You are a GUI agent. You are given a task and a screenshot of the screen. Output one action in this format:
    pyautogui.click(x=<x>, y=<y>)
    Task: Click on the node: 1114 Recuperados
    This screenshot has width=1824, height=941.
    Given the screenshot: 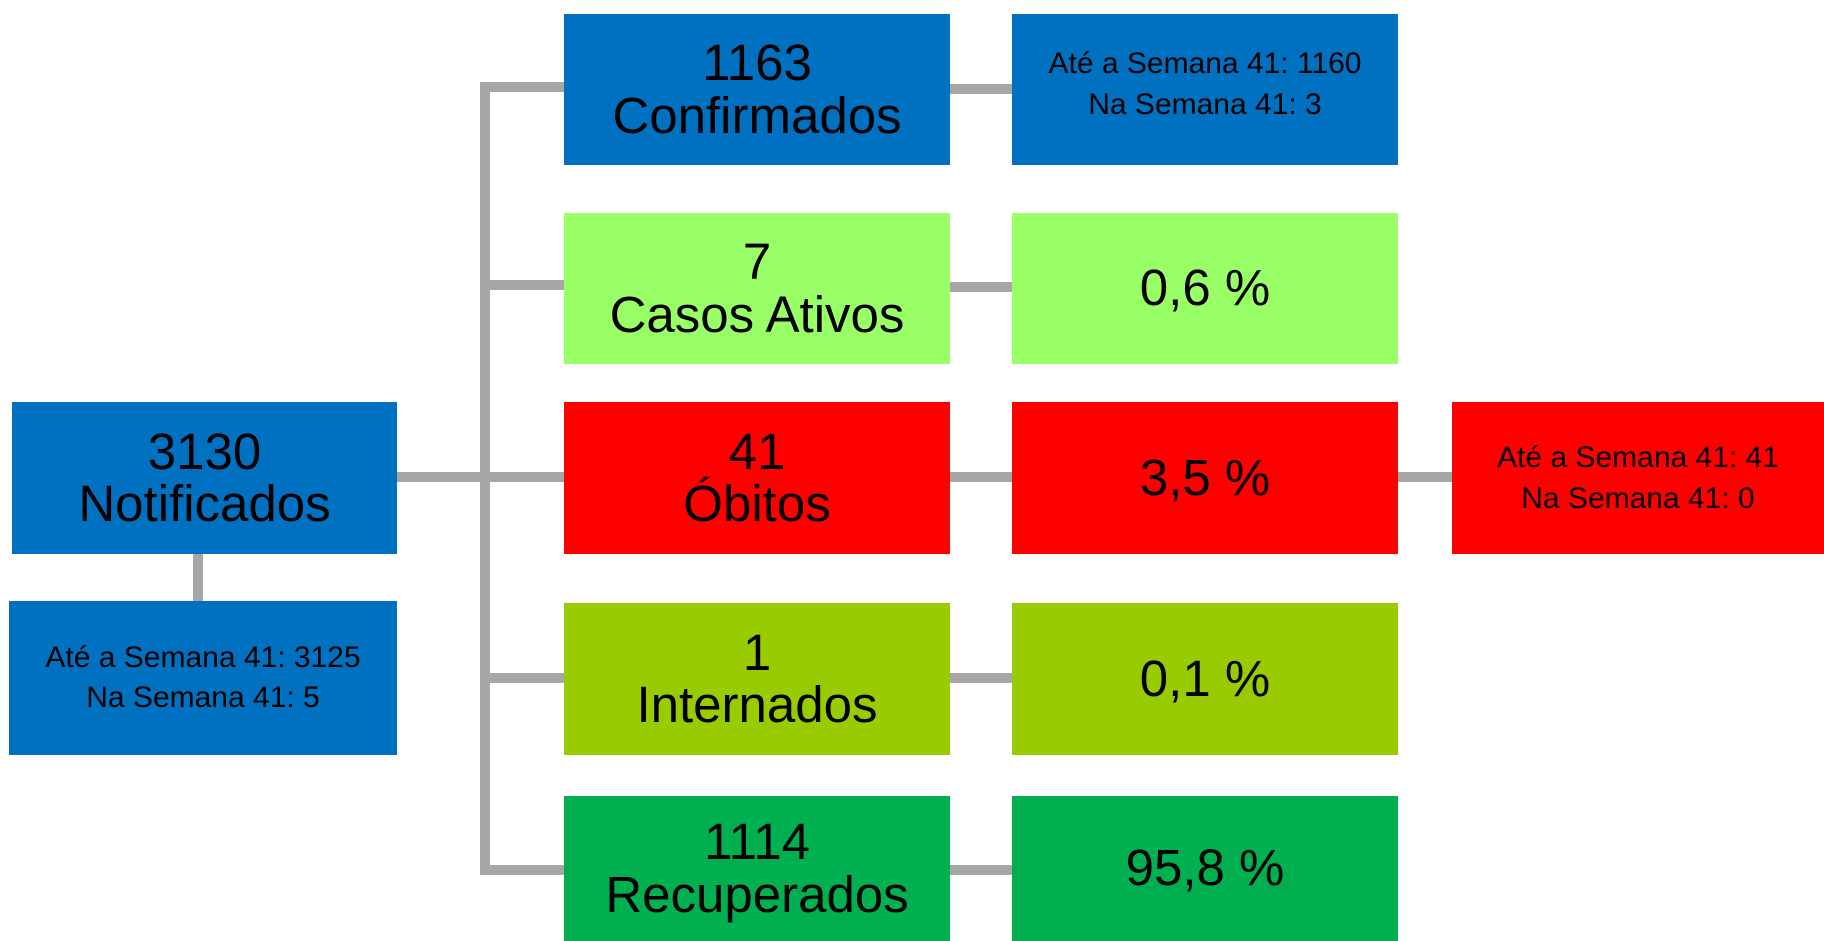 What is the action you would take?
    pyautogui.click(x=757, y=868)
    